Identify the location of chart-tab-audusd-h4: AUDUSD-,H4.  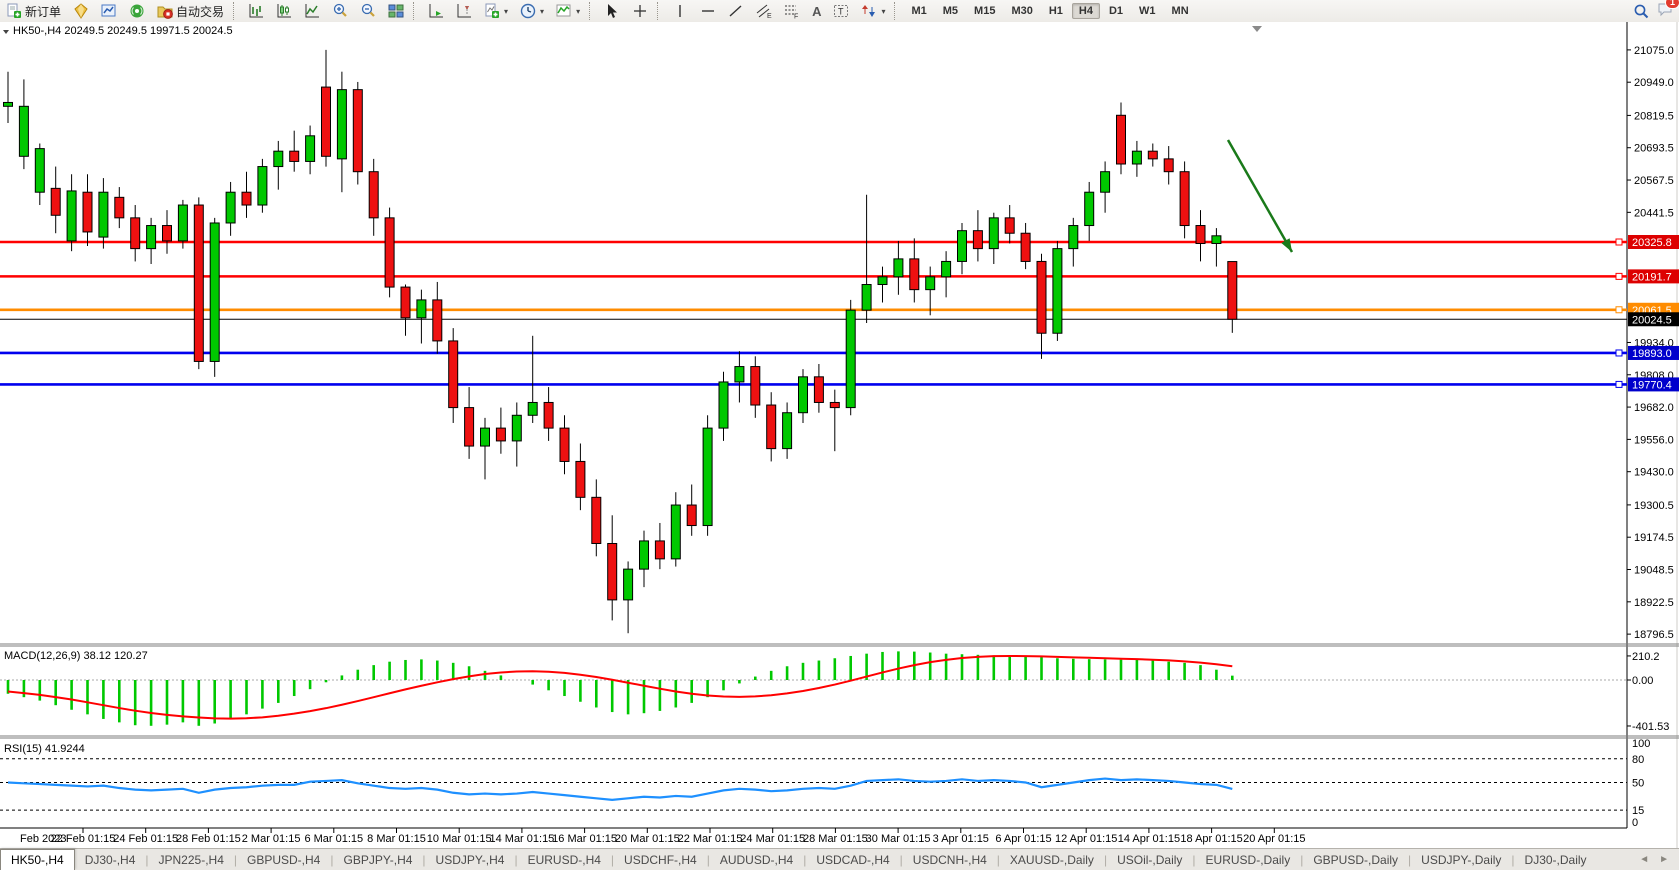
(756, 859).